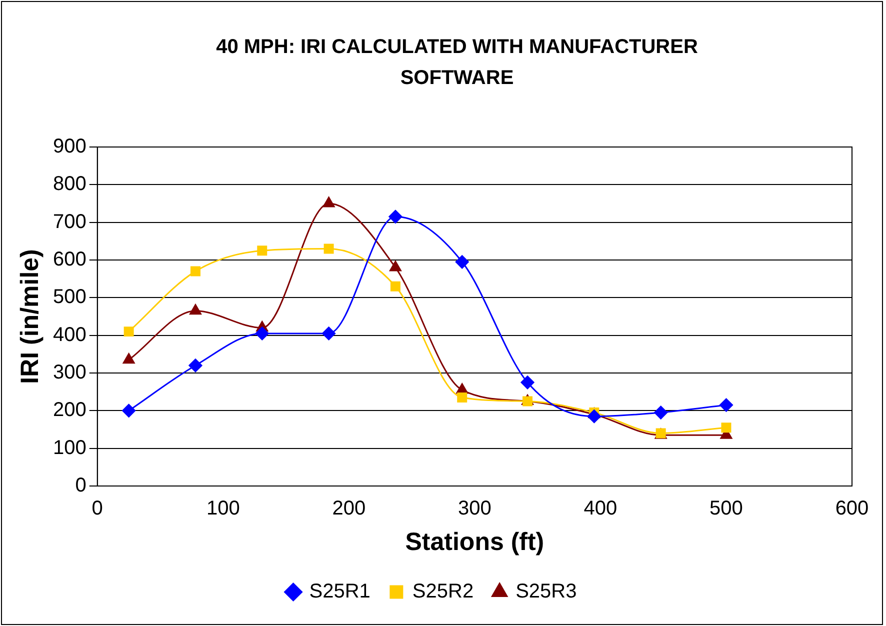  Describe the element at coordinates (69, 410) in the screenshot. I see `y-tick-label: 200` at that location.